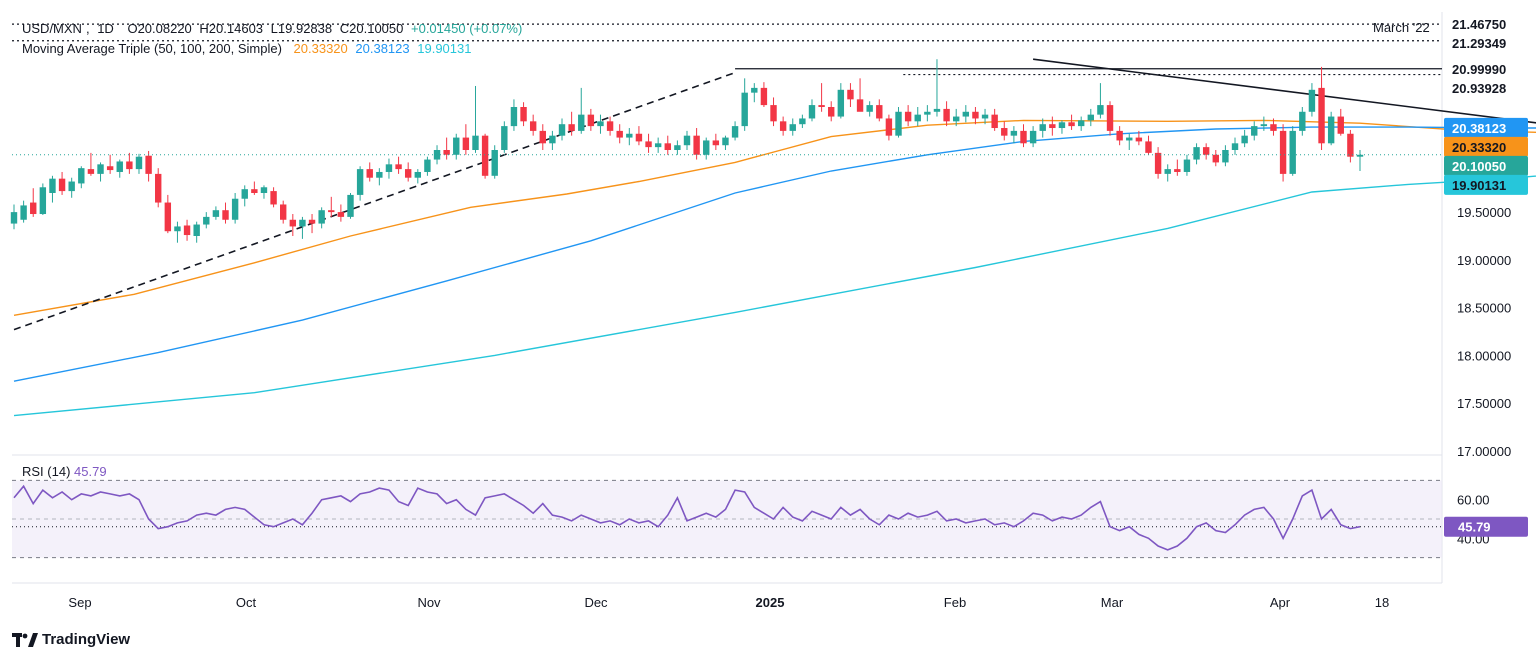 The height and width of the screenshot is (667, 1536). Describe the element at coordinates (320, 48) in the screenshot. I see `ma50-value: 20.33320` at that location.